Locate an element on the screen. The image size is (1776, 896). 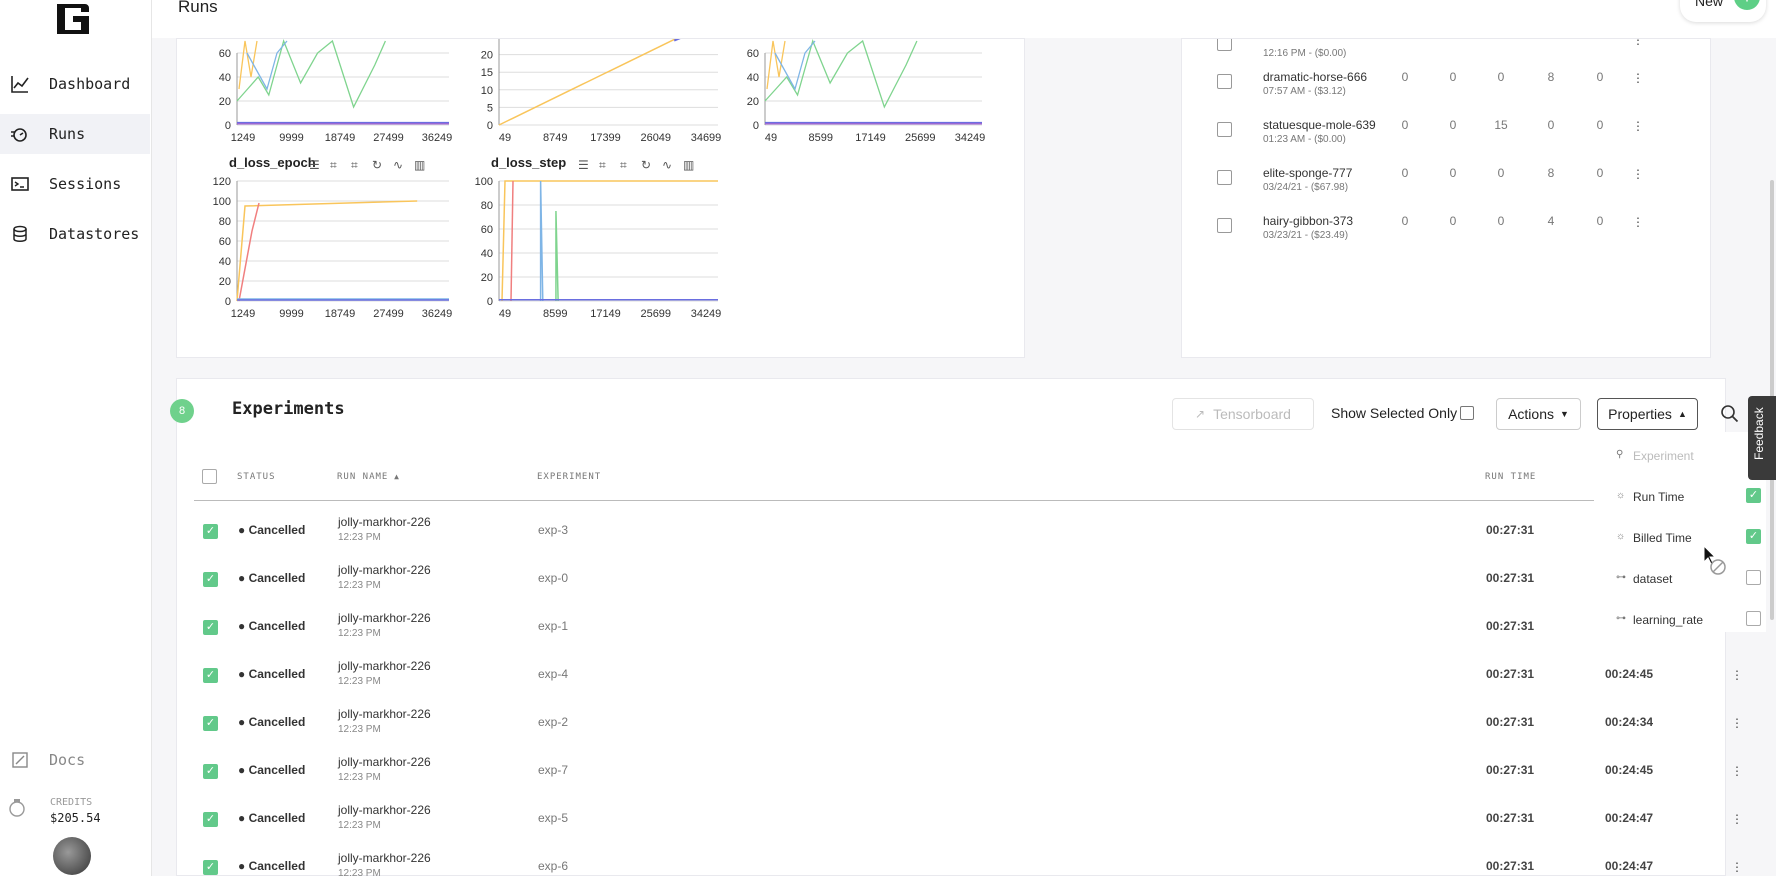
run-name: elite-sponge-777 is located at coordinates (1308, 173).